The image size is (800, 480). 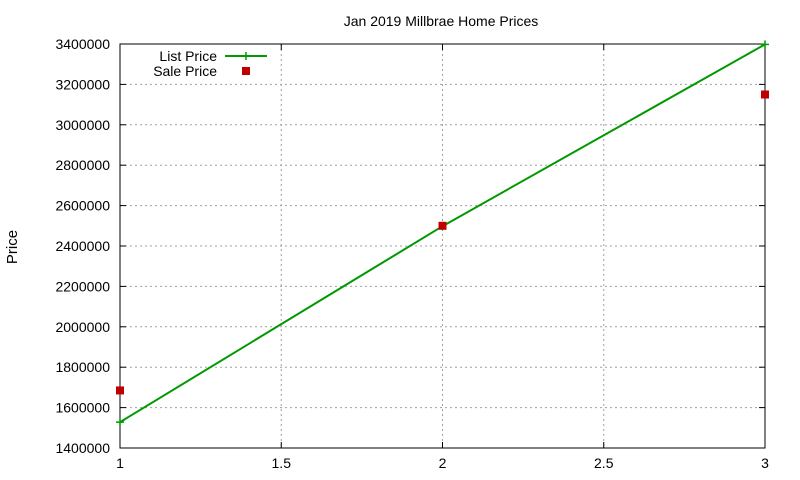 What do you see at coordinates (82, 206) in the screenshot?
I see `y-tick-label: 2600000` at bounding box center [82, 206].